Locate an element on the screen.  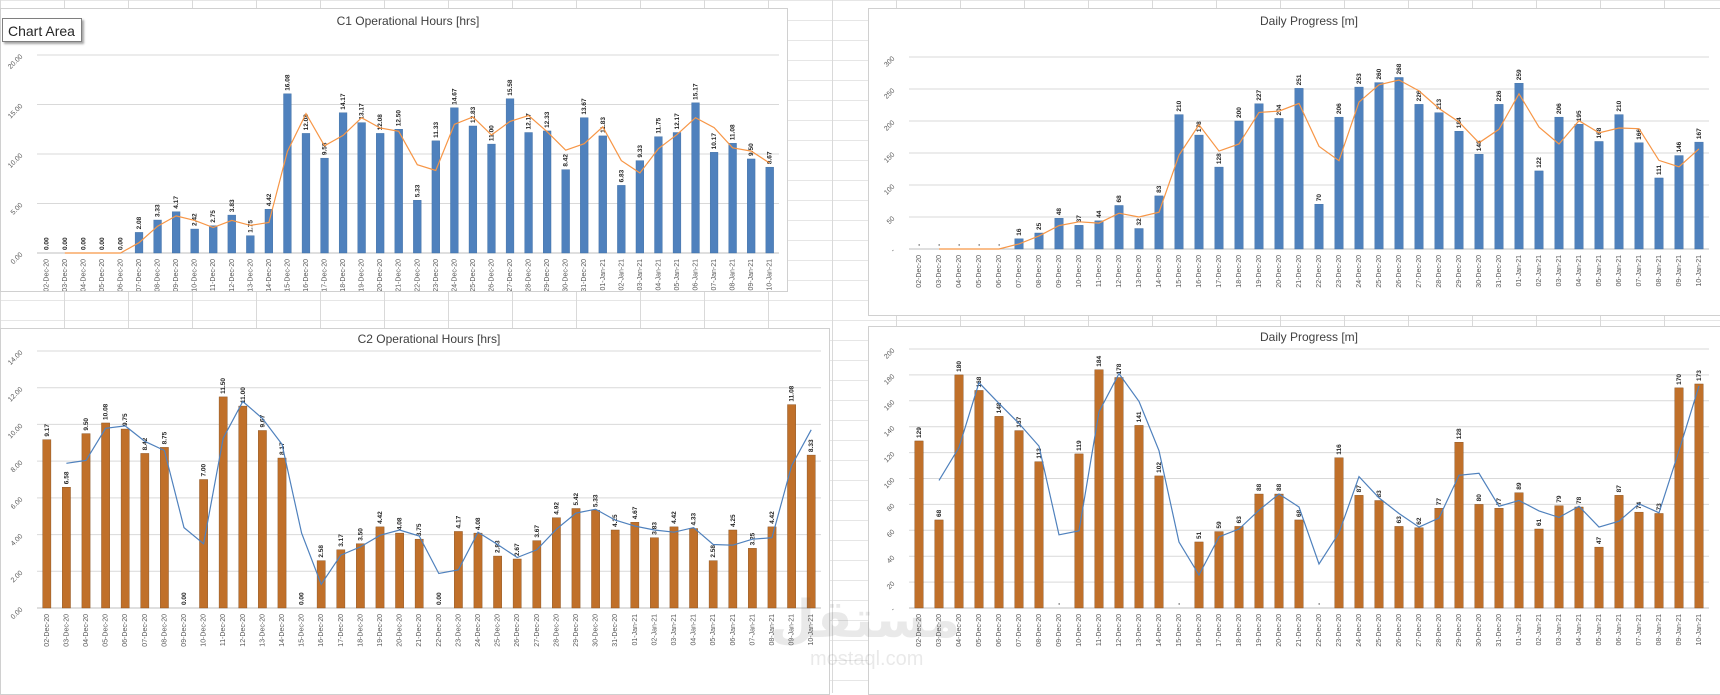
data-label: 5.33 is located at coordinates (596, 500).